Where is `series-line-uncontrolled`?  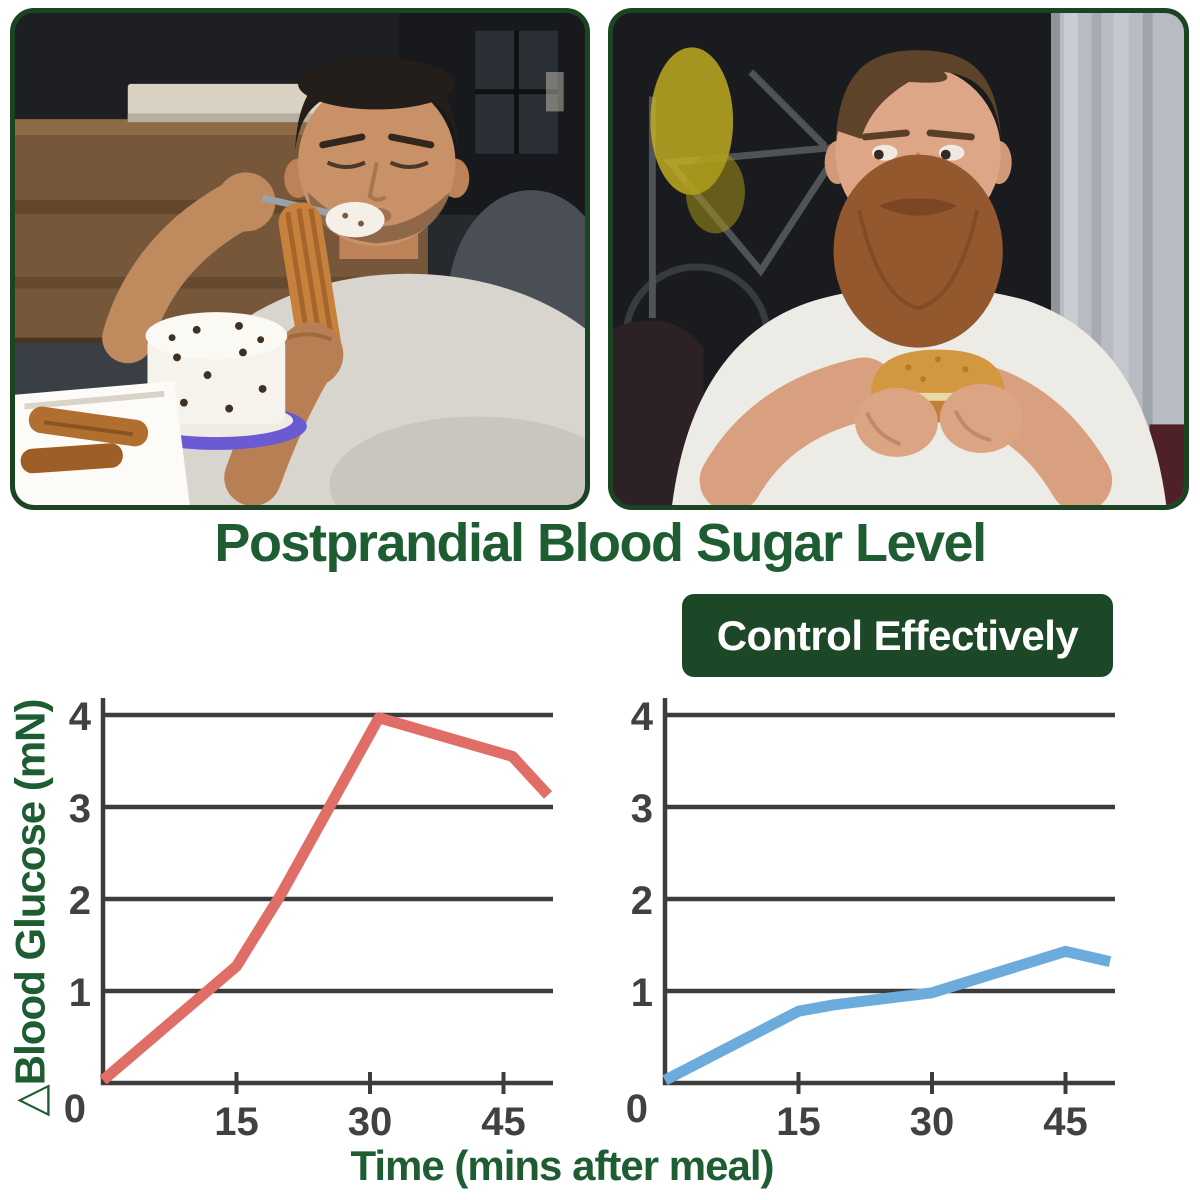 series-line-uncontrolled is located at coordinates (326, 898).